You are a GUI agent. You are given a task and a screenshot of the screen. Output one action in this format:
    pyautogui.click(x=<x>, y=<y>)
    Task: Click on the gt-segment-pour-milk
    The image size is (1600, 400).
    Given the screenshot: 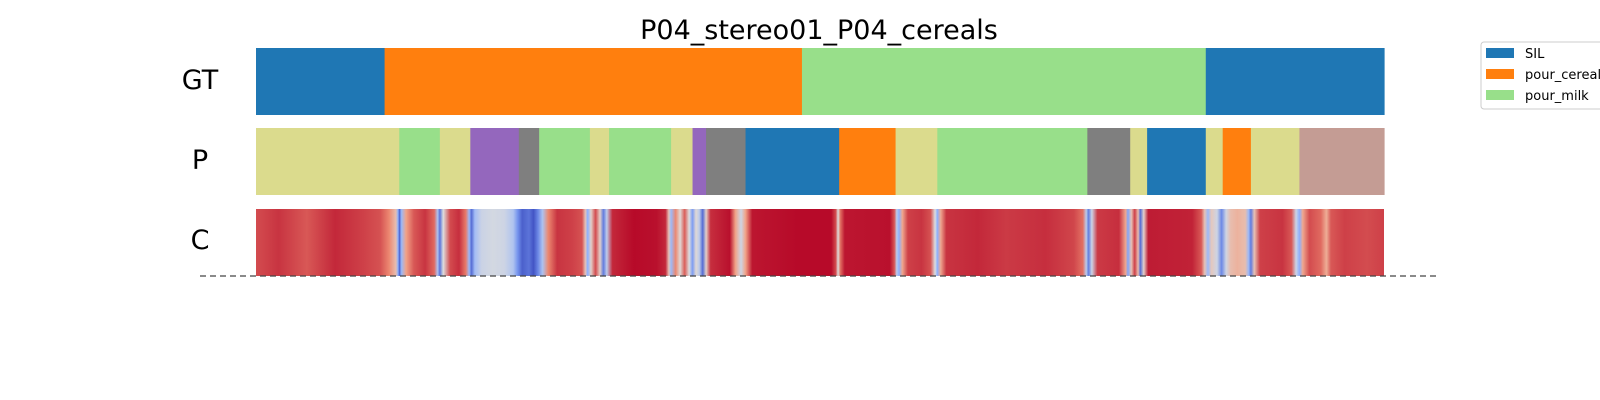 What is the action you would take?
    pyautogui.click(x=1004, y=81)
    